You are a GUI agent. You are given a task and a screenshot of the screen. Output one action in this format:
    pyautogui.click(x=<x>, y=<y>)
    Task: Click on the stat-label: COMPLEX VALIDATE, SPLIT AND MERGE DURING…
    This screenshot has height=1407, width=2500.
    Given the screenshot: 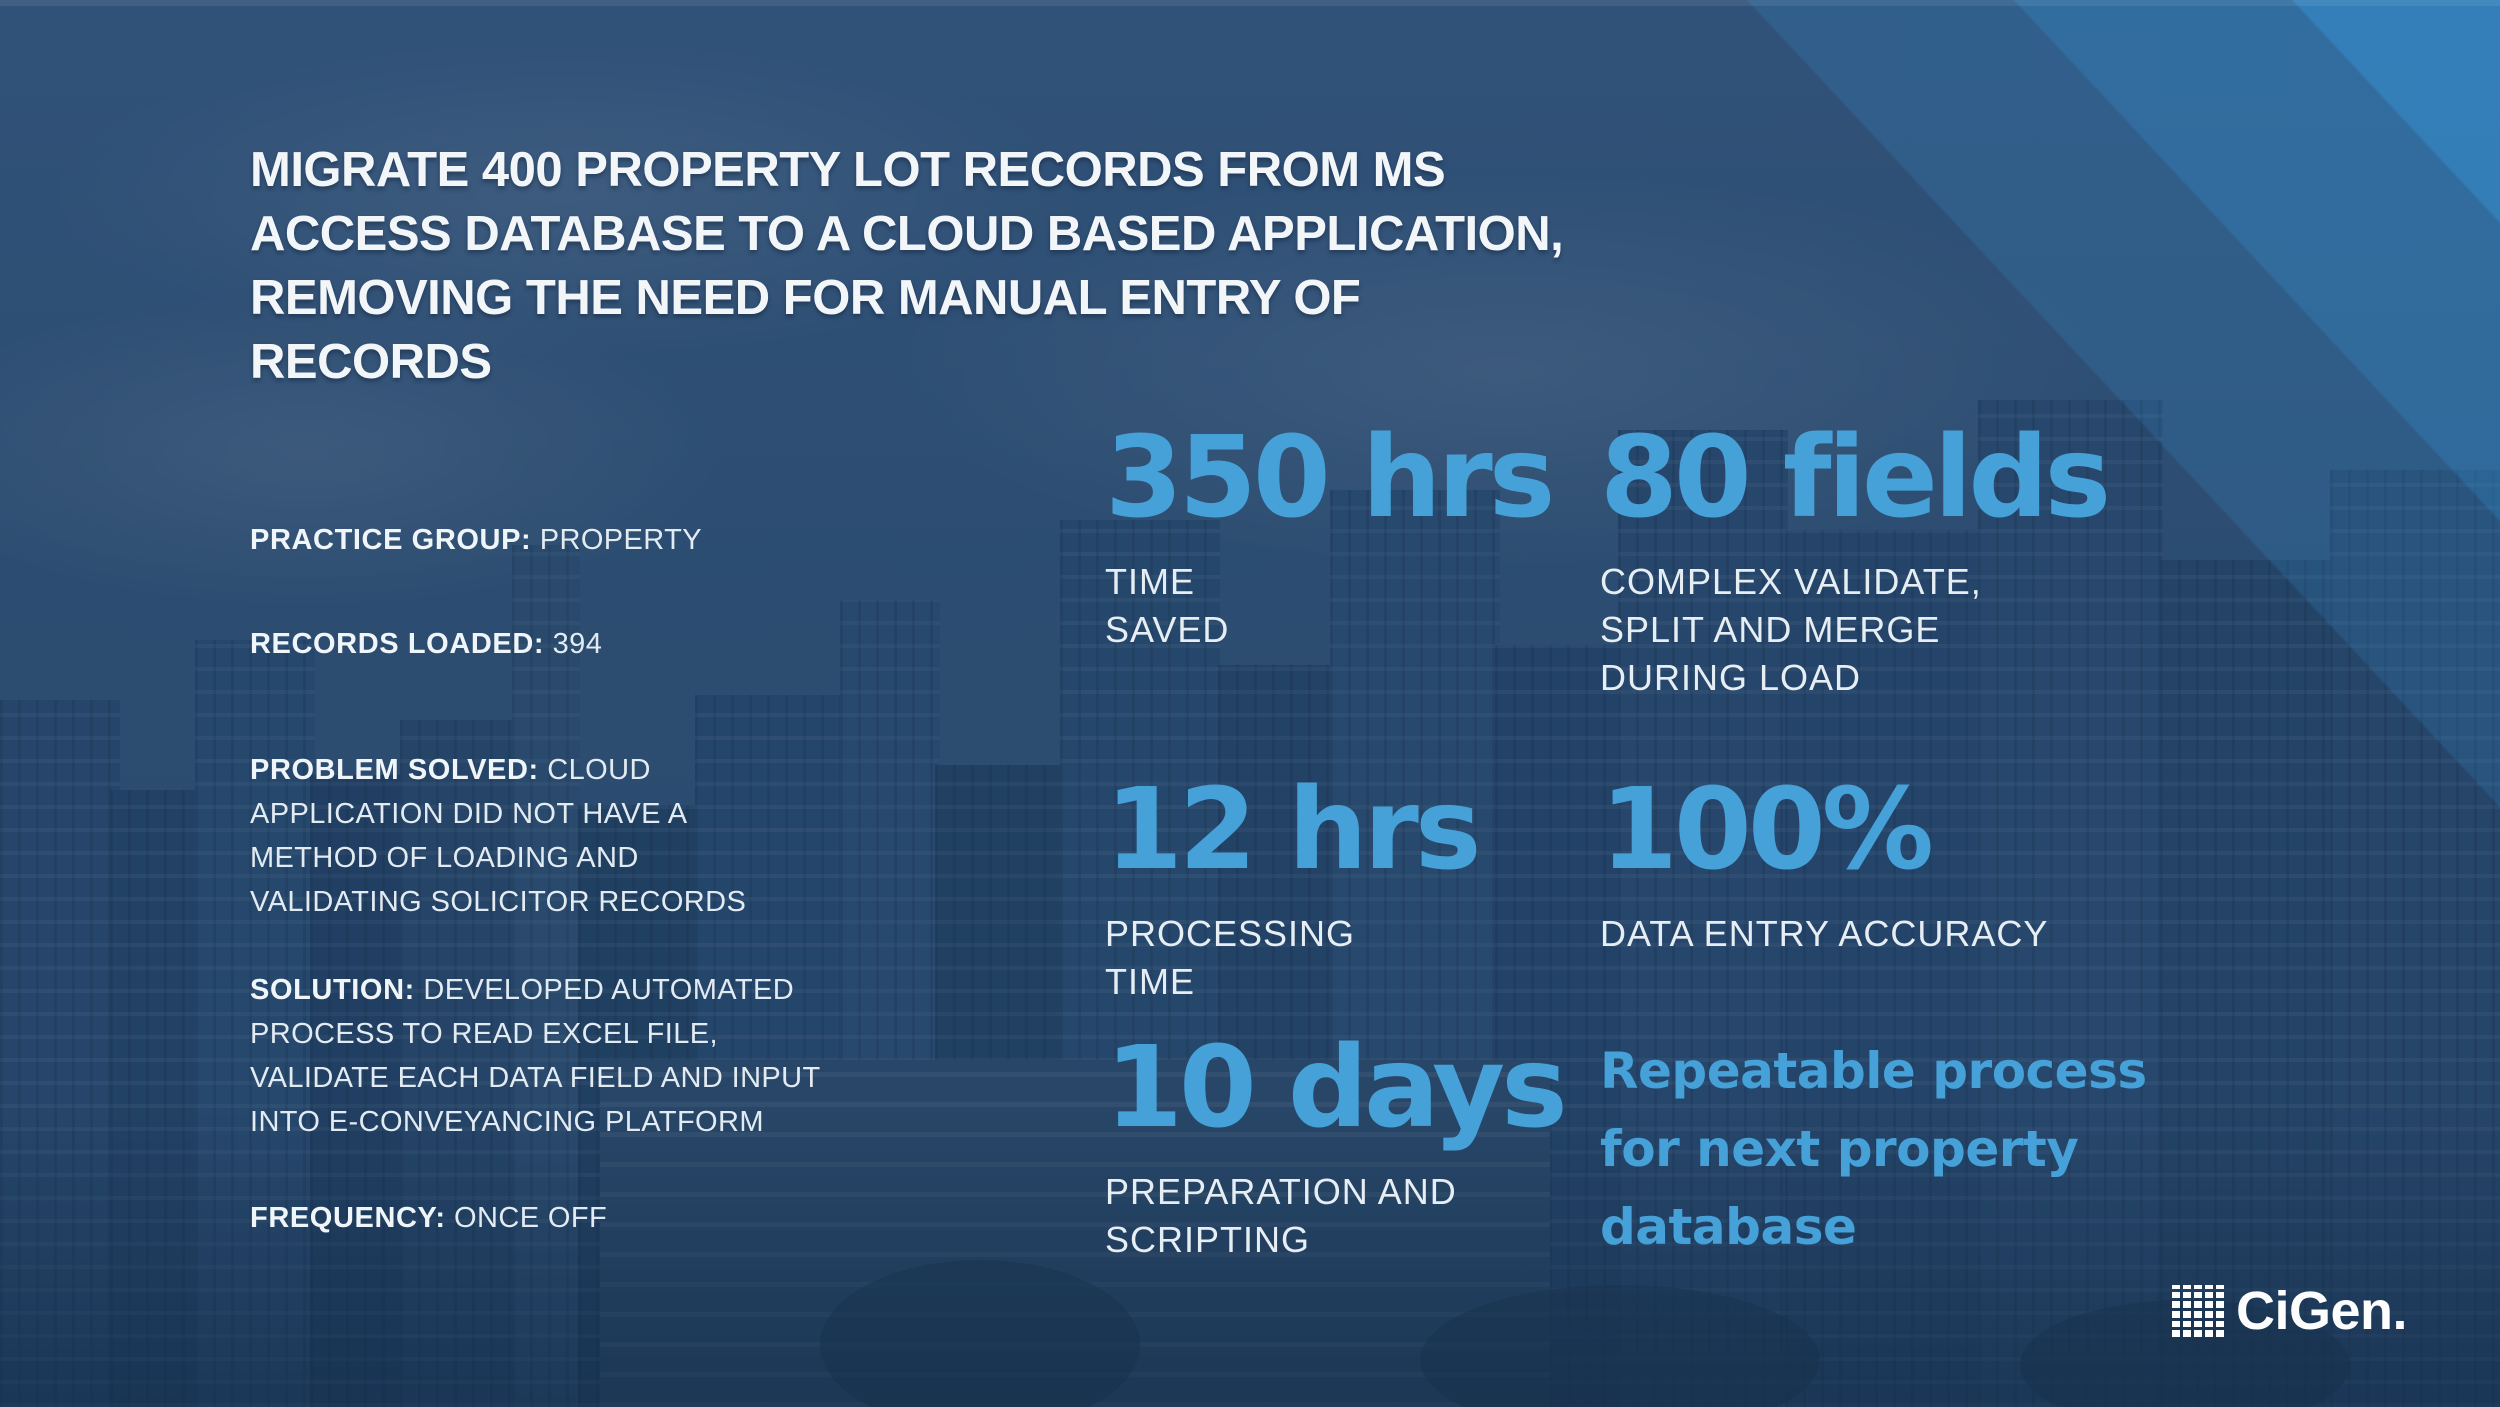 What is the action you would take?
    pyautogui.click(x=1791, y=629)
    